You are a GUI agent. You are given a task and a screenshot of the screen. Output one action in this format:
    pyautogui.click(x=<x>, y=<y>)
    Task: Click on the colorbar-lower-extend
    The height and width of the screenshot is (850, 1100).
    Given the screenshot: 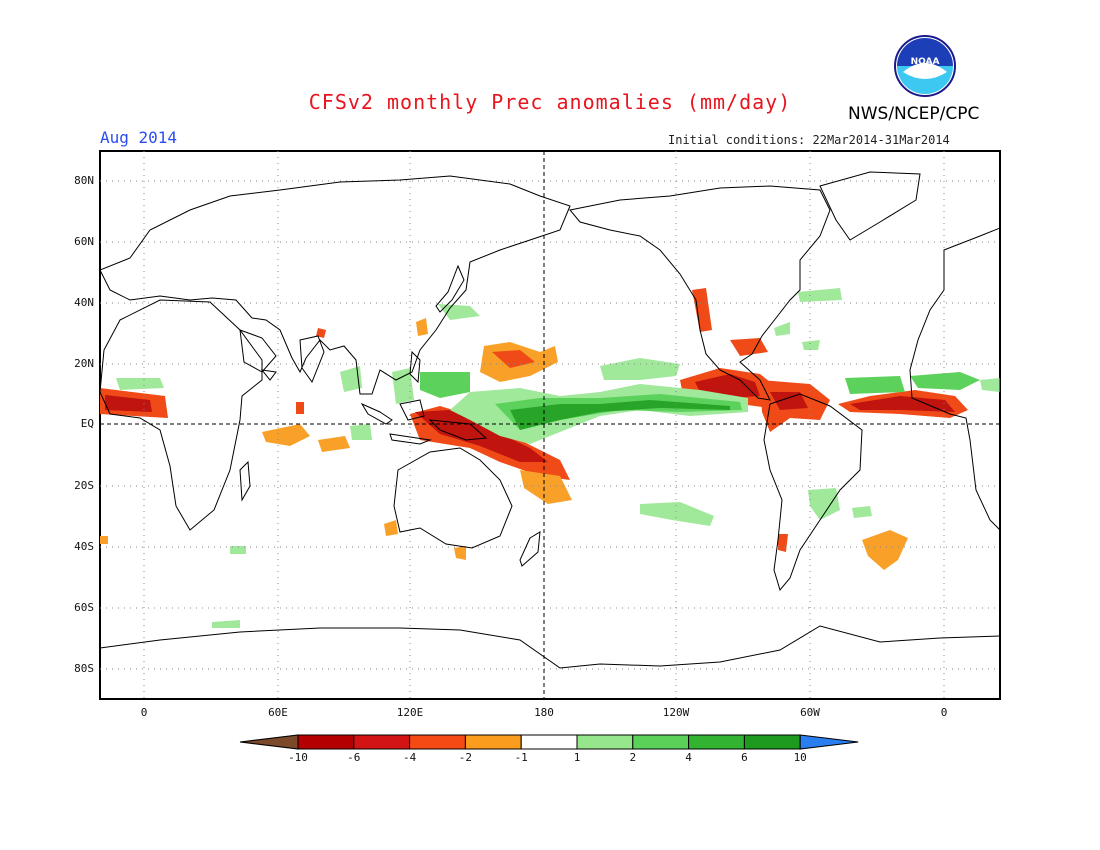 What is the action you would take?
    pyautogui.click(x=269, y=742)
    